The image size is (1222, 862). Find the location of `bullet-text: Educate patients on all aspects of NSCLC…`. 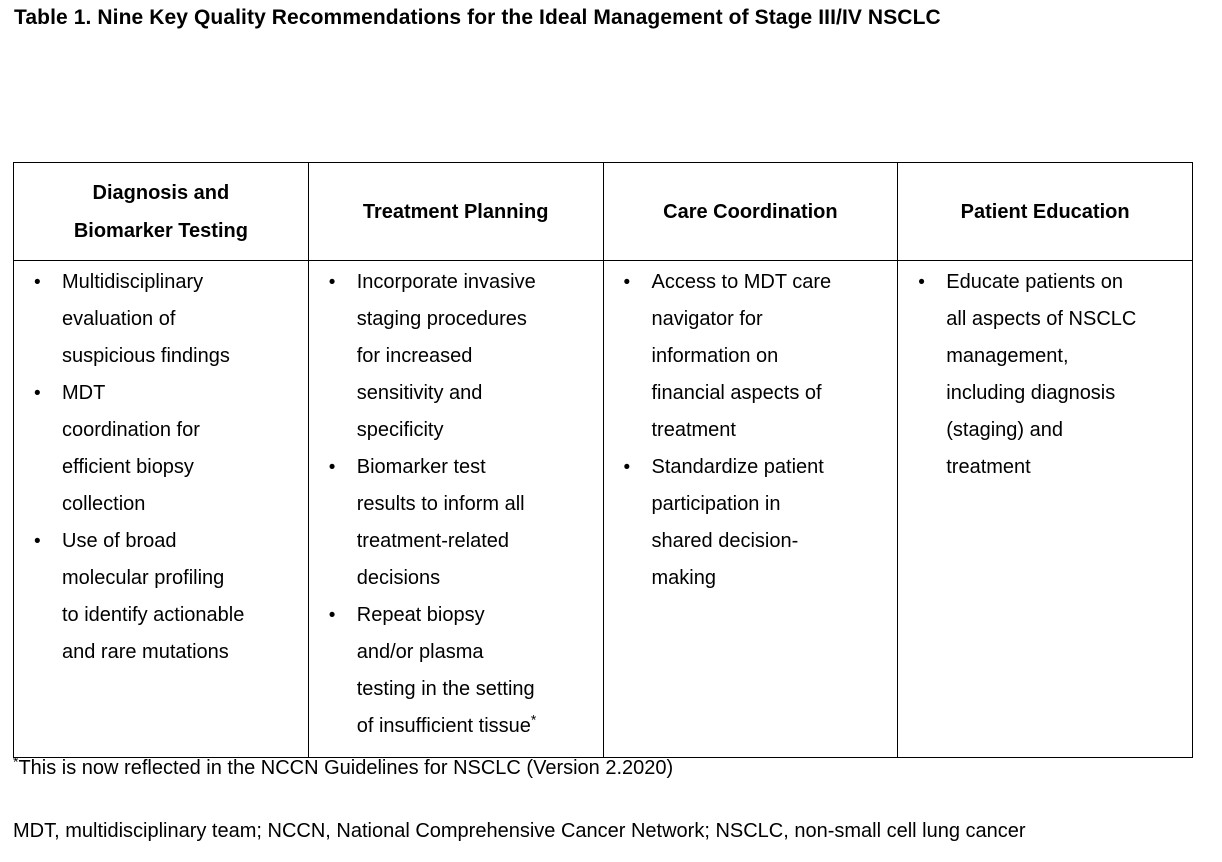

bullet-text: Educate patients on all aspects of NSCLC… is located at coordinates (1041, 375).